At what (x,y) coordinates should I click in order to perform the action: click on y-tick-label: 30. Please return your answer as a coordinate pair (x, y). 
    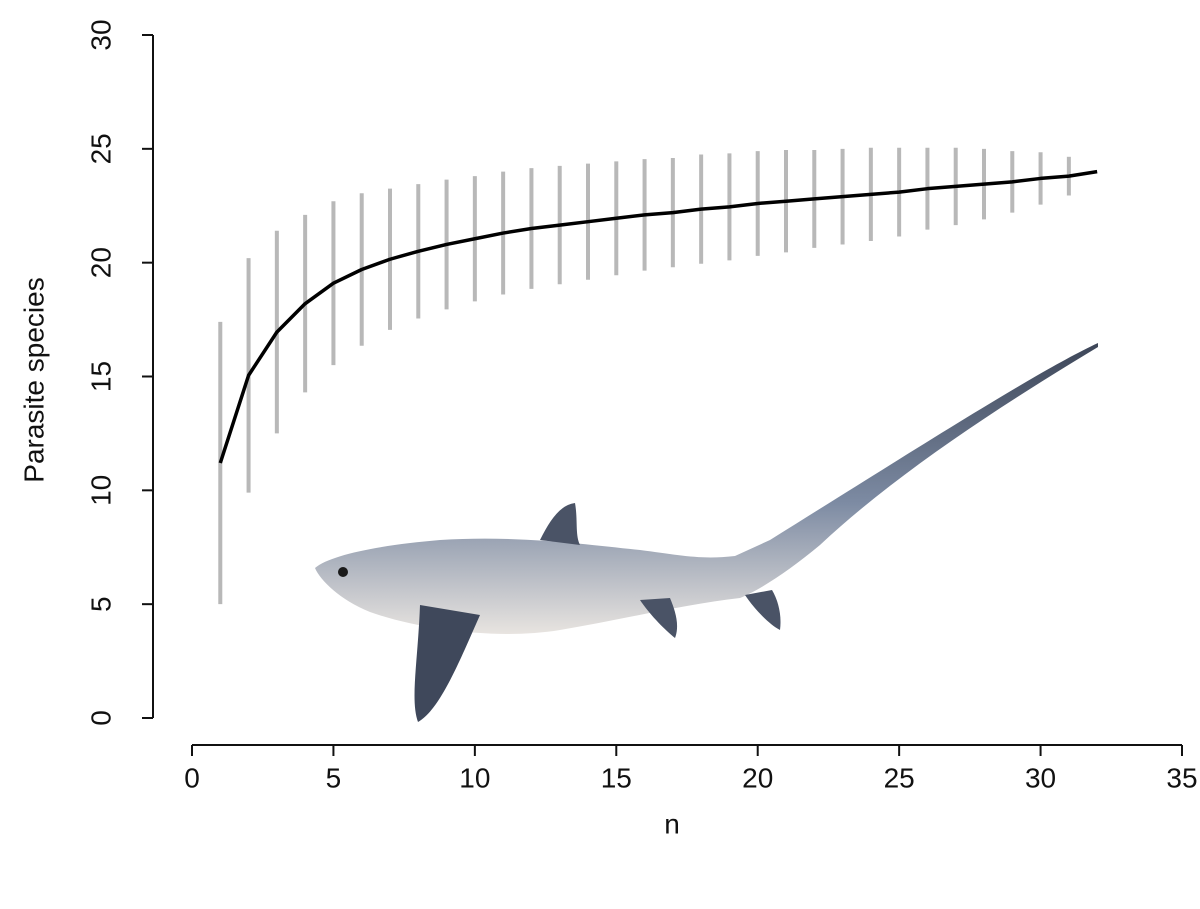
    Looking at the image, I should click on (100, 34).